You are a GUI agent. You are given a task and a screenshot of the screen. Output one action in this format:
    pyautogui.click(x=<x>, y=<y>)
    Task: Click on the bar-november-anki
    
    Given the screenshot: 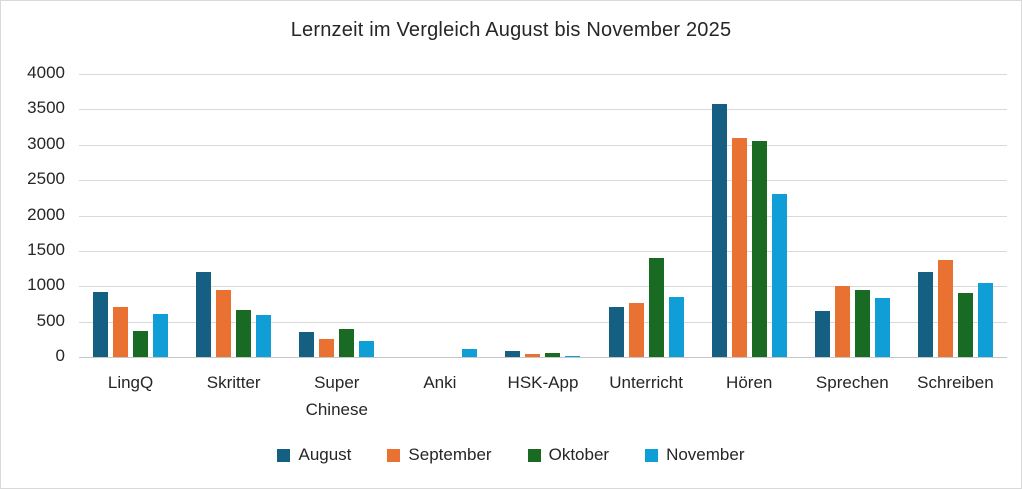 What is the action you would take?
    pyautogui.click(x=470, y=353)
    